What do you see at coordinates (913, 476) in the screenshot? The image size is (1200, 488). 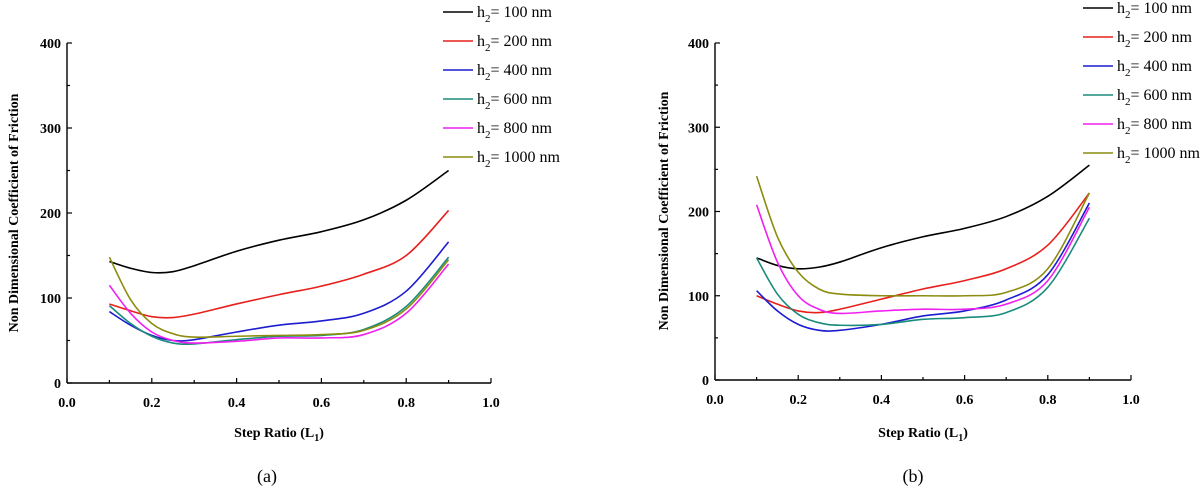 I see `panel-label: (b)` at bounding box center [913, 476].